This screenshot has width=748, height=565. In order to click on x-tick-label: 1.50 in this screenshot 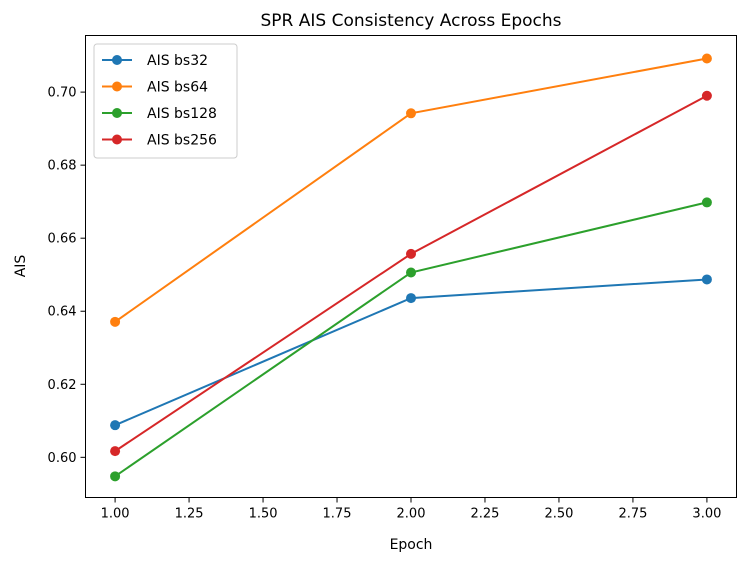, I will do `click(263, 514)`.